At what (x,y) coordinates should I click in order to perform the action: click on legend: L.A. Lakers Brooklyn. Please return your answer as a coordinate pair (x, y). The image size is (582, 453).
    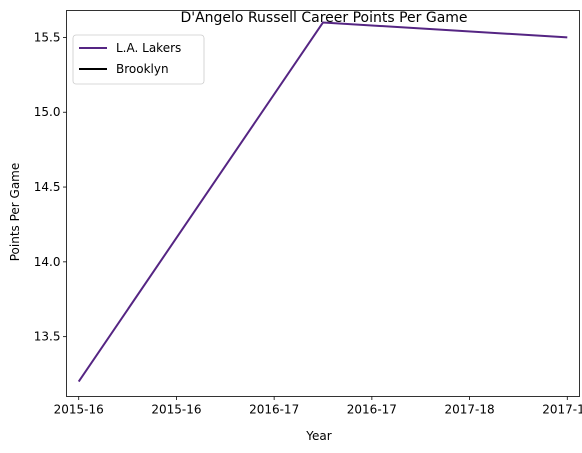
    Looking at the image, I should click on (138, 59).